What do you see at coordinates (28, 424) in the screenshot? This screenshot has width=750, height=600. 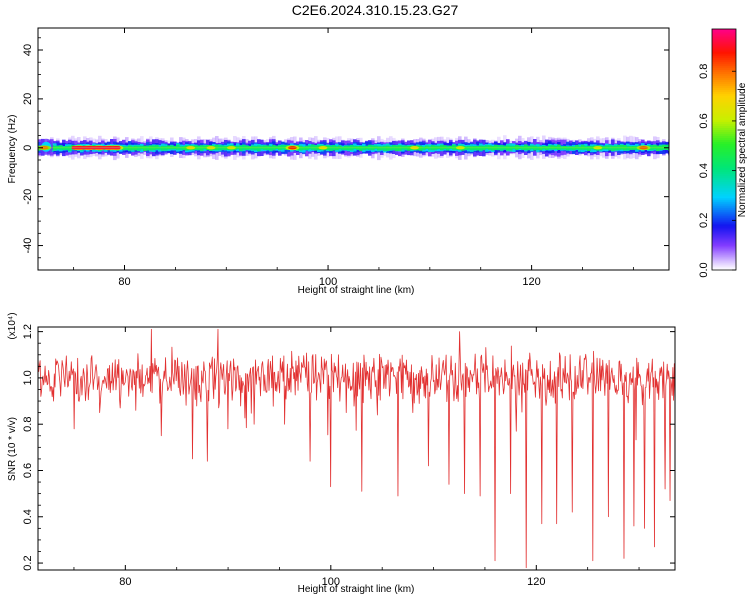 I see `snr-y-tick-label: 0.8` at bounding box center [28, 424].